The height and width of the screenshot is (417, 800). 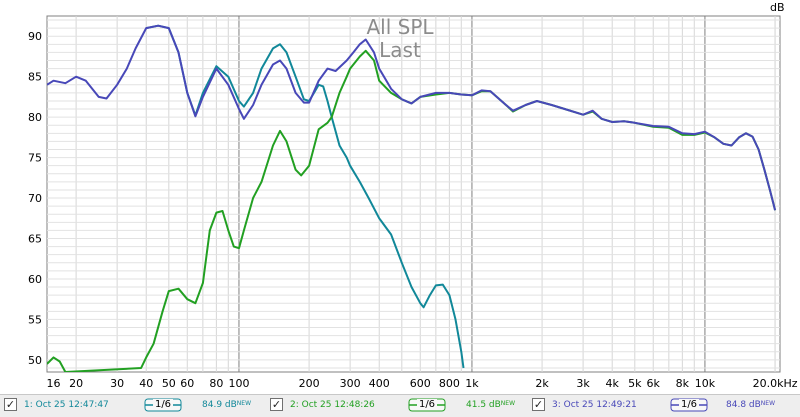 What do you see at coordinates (654, 383) in the screenshot?
I see `x-tick-label: 6k` at bounding box center [654, 383].